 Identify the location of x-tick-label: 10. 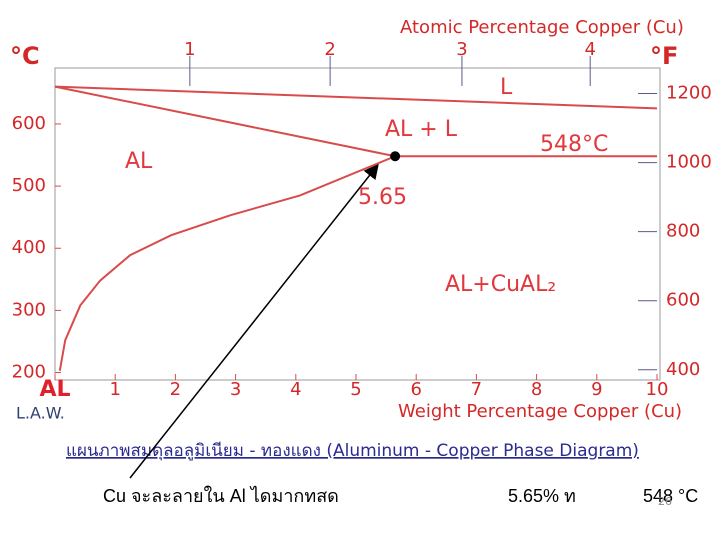
(657, 389).